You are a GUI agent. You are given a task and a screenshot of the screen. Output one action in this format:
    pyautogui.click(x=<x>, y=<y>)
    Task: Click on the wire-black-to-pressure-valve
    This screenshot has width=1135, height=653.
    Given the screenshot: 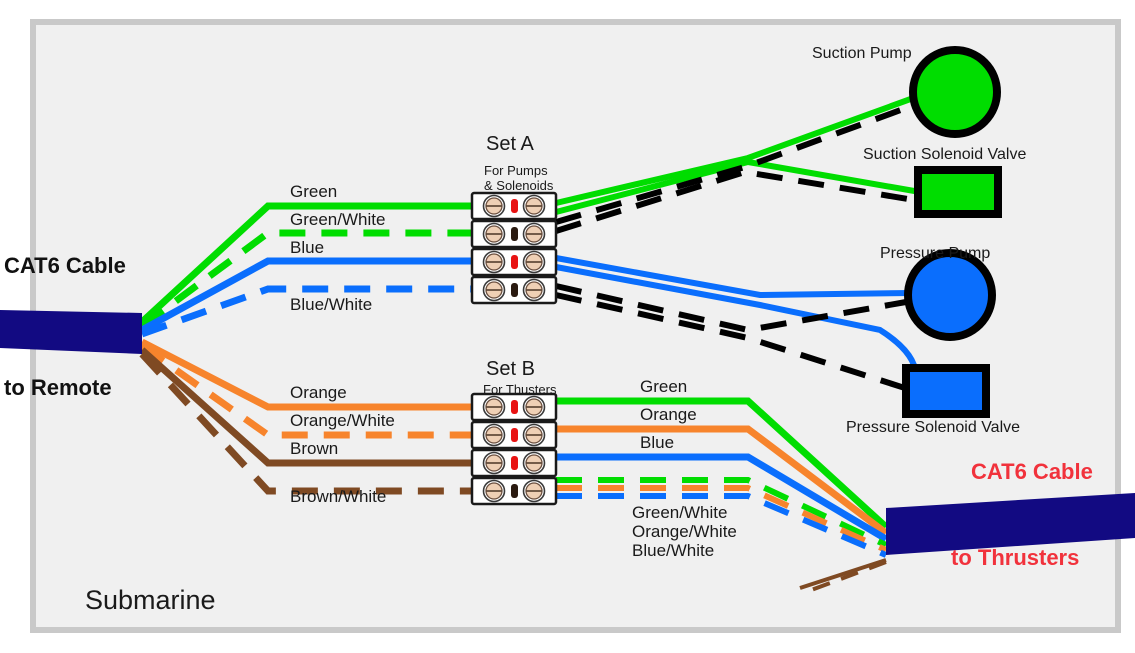 What is the action you would take?
    pyautogui.click(x=732, y=342)
    